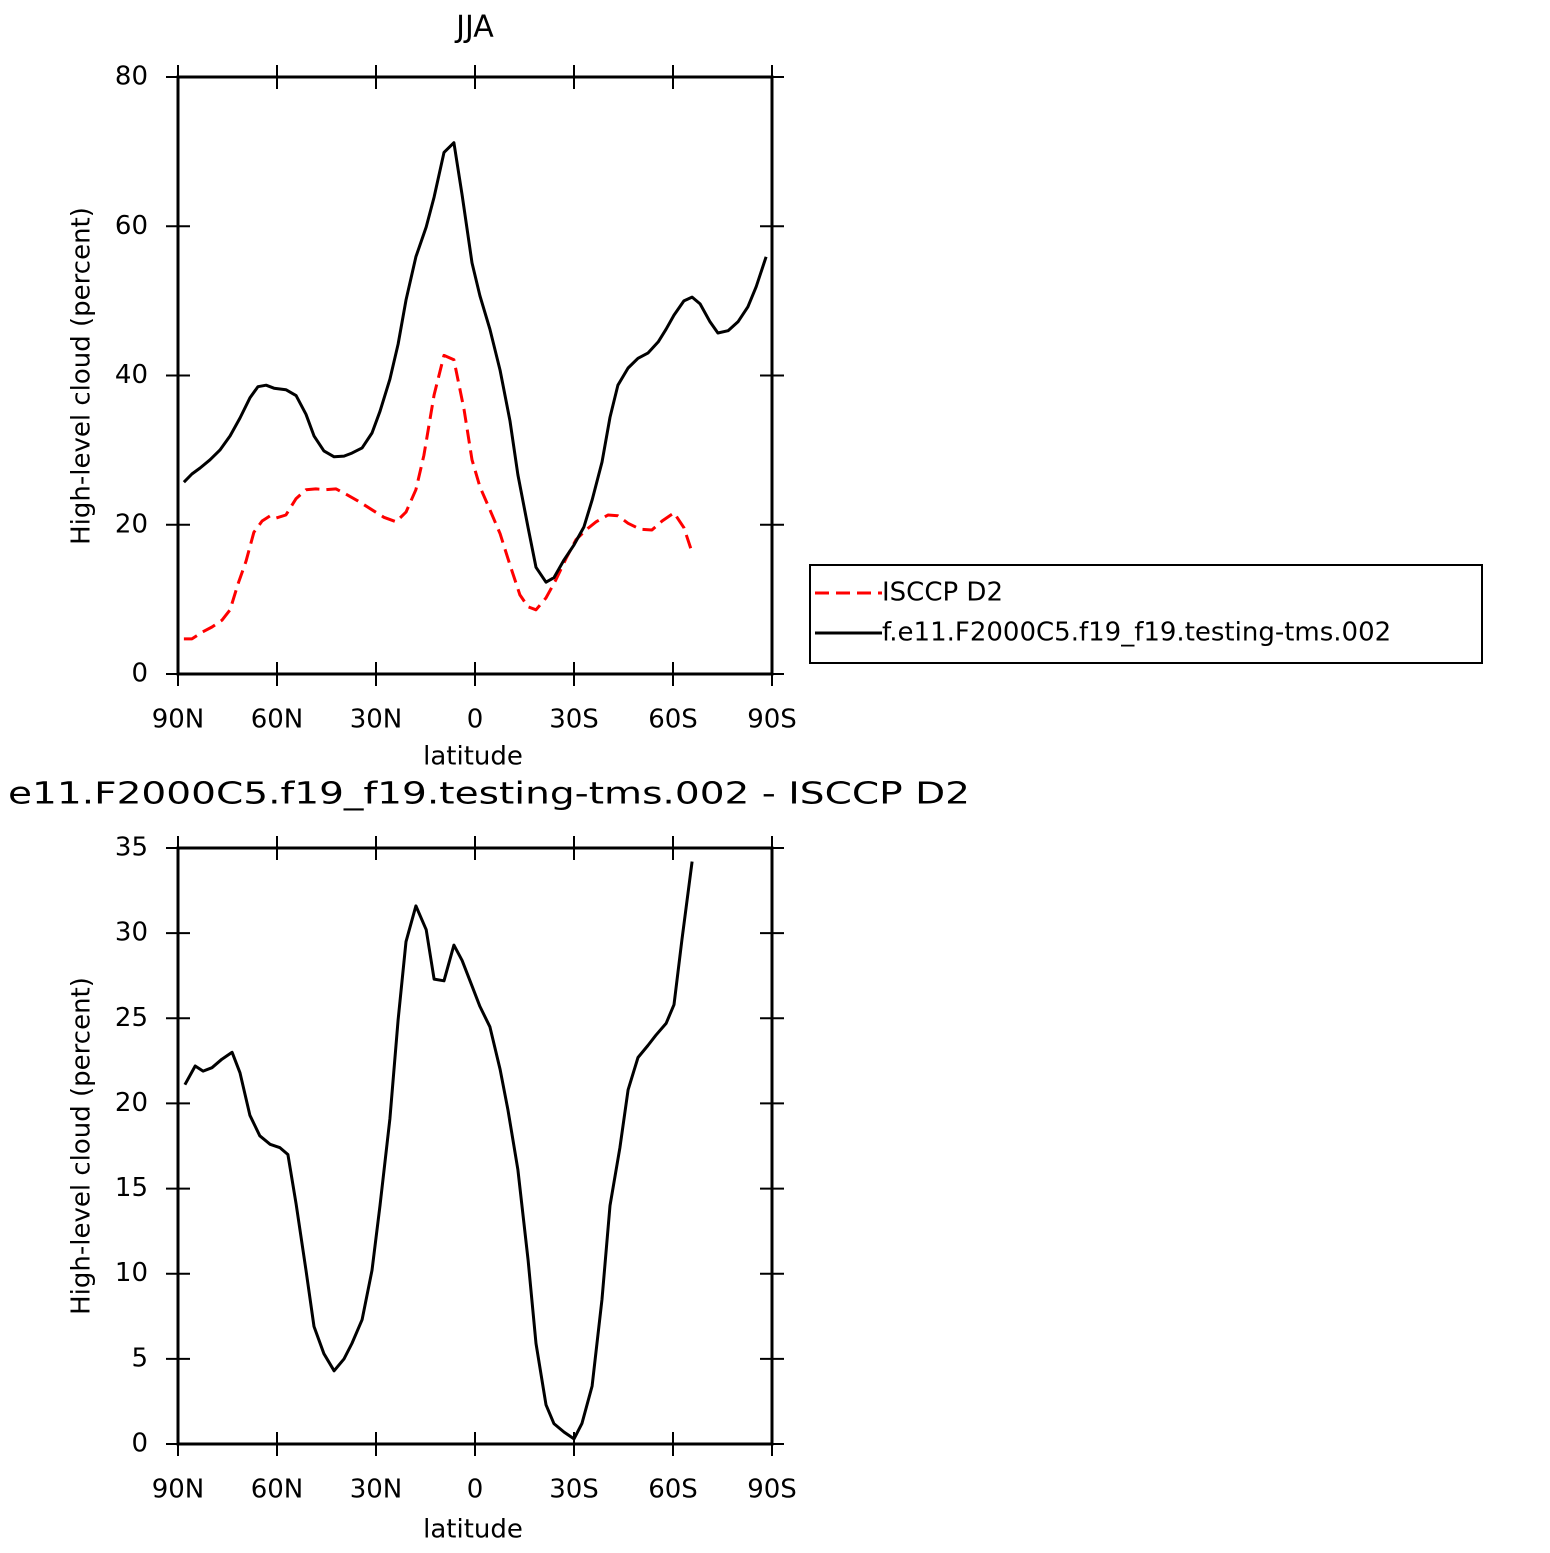 This screenshot has width=1550, height=1553. Describe the element at coordinates (942, 593) in the screenshot. I see `legend-label: ISCCP D2` at that location.